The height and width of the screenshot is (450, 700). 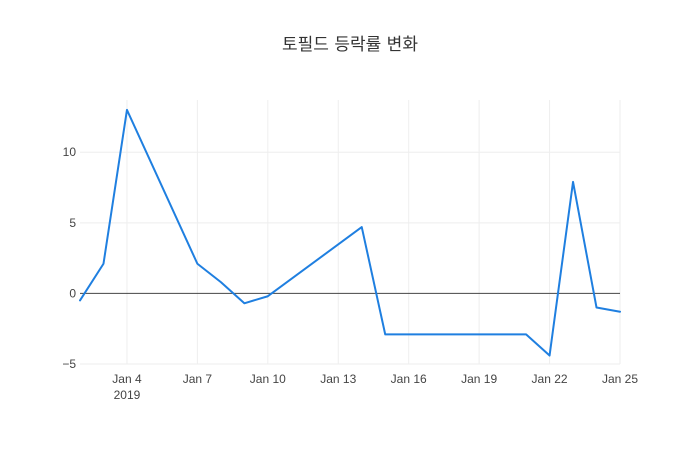 I want to click on y-tick-label: 5, so click(x=72, y=223).